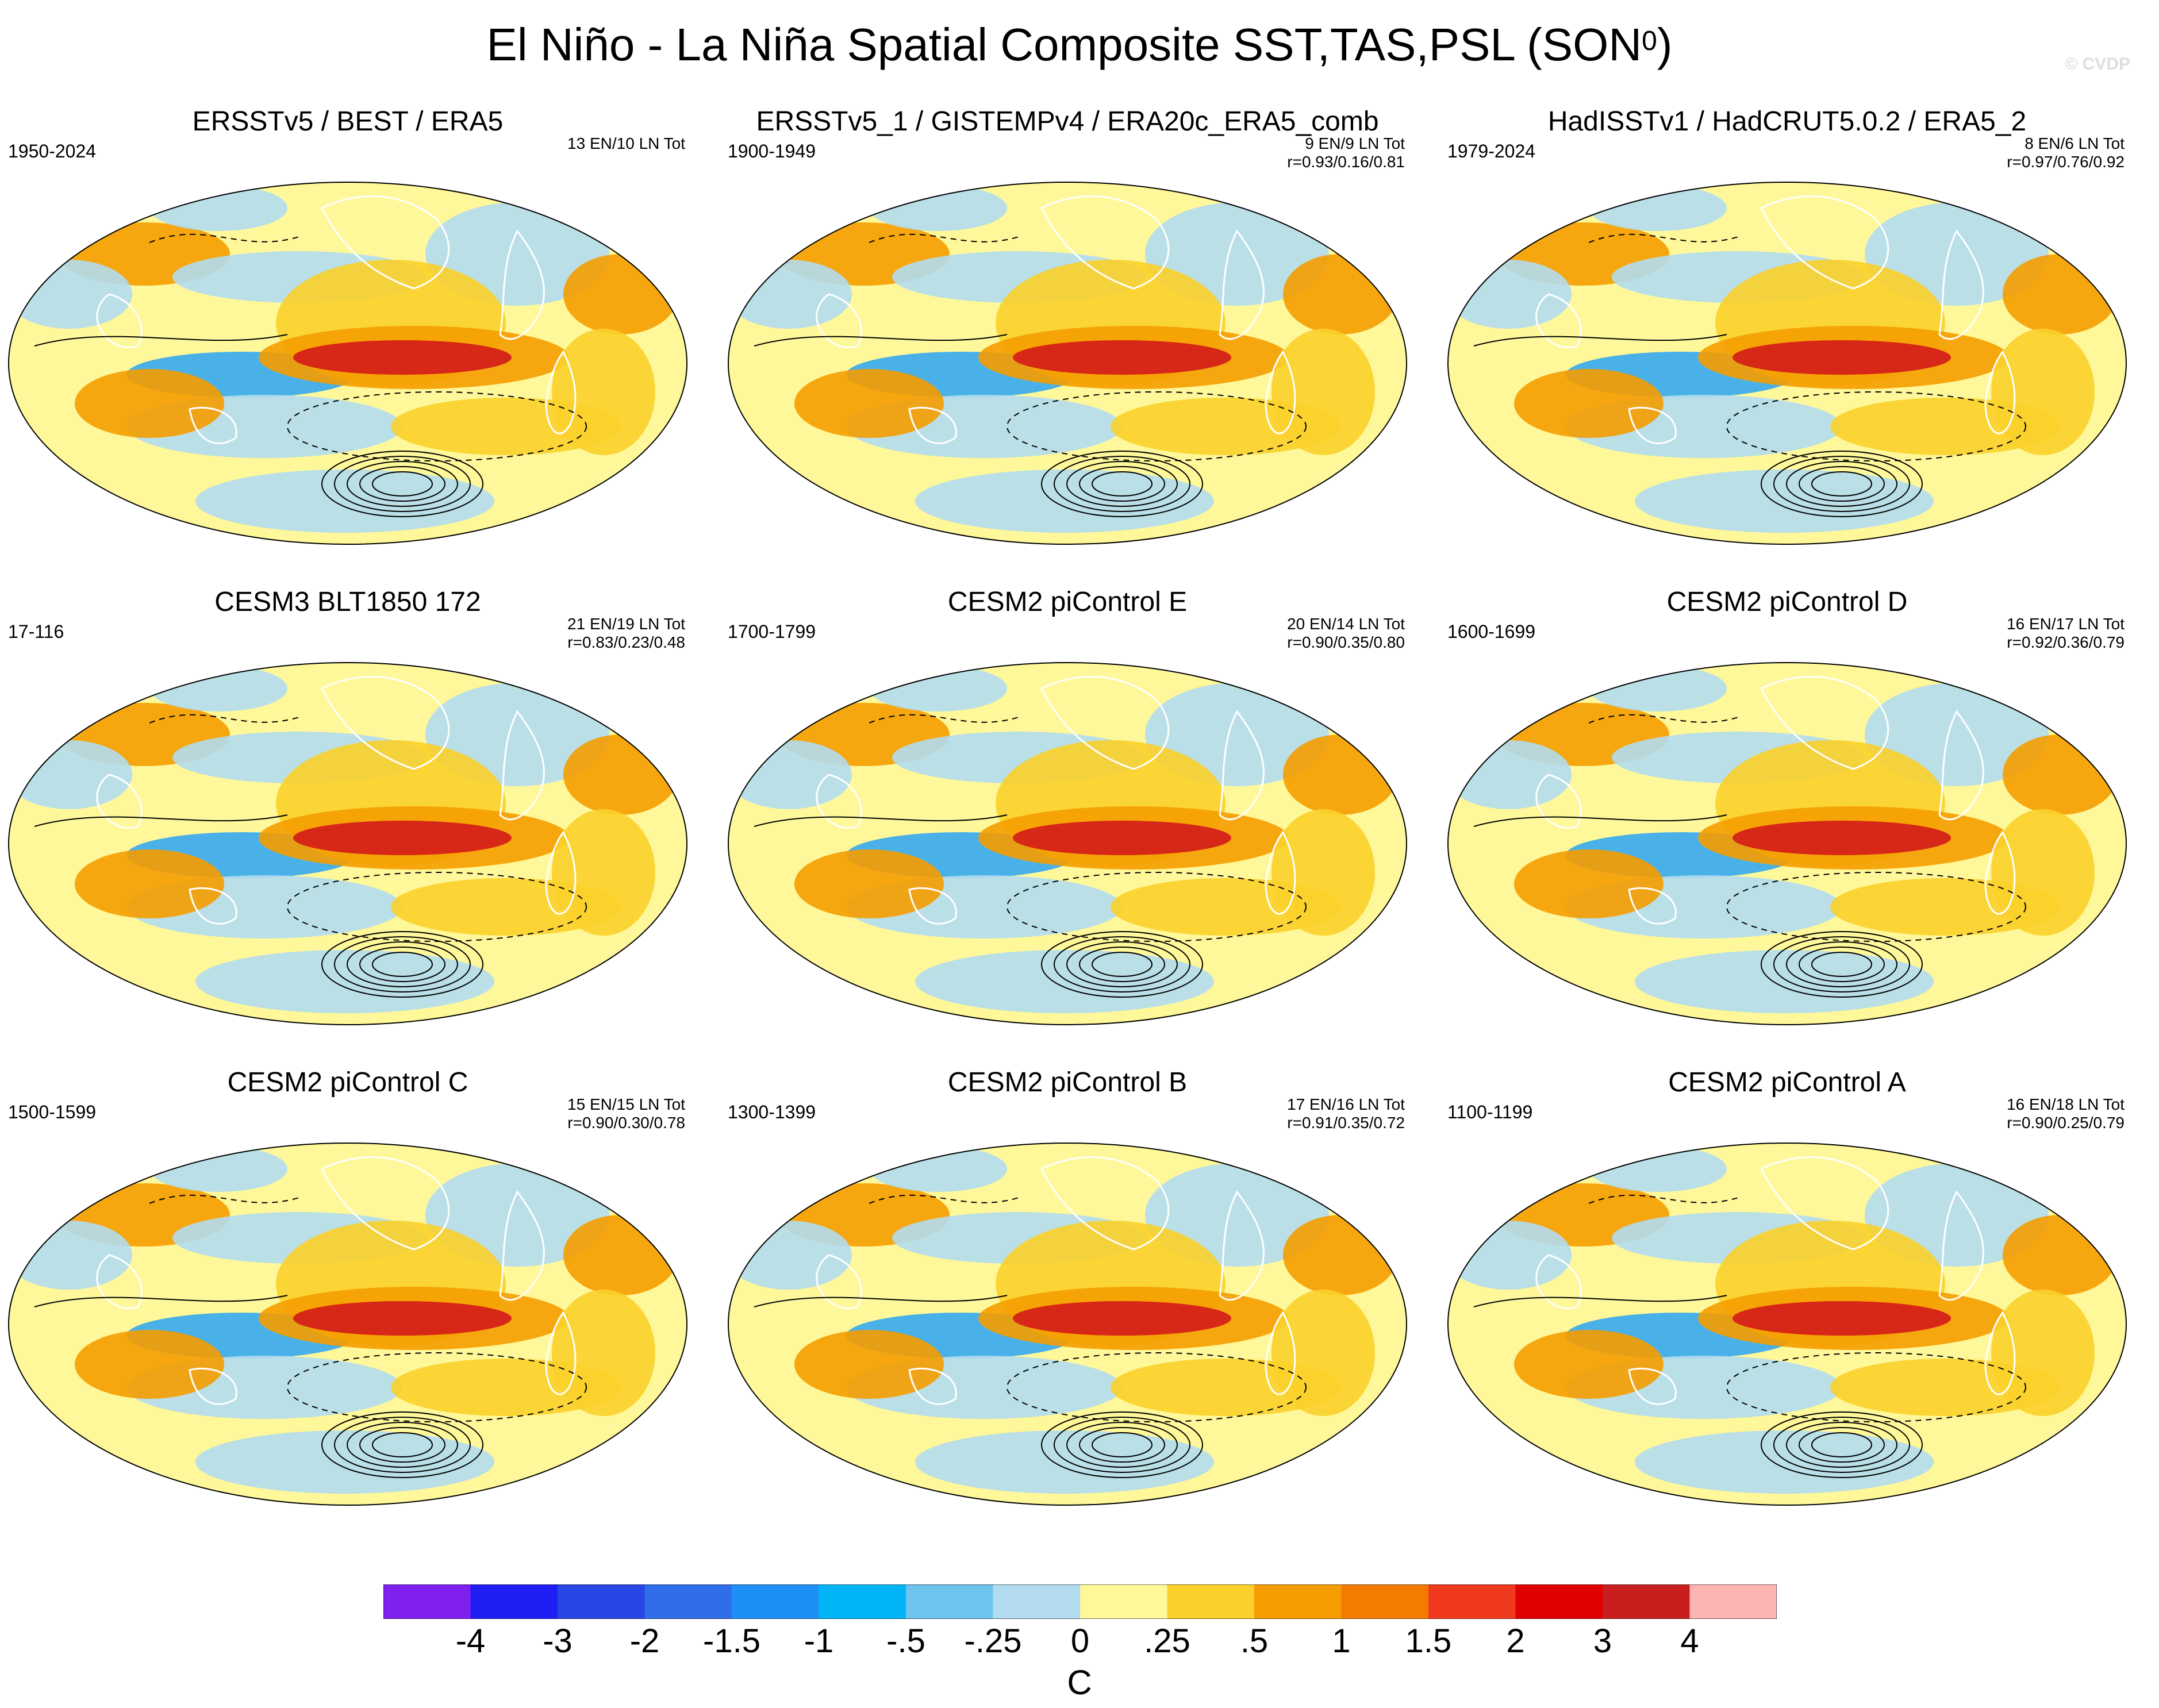  Describe the element at coordinates (2097, 64) in the screenshot. I see `watermark-logo: © CVDP` at that location.